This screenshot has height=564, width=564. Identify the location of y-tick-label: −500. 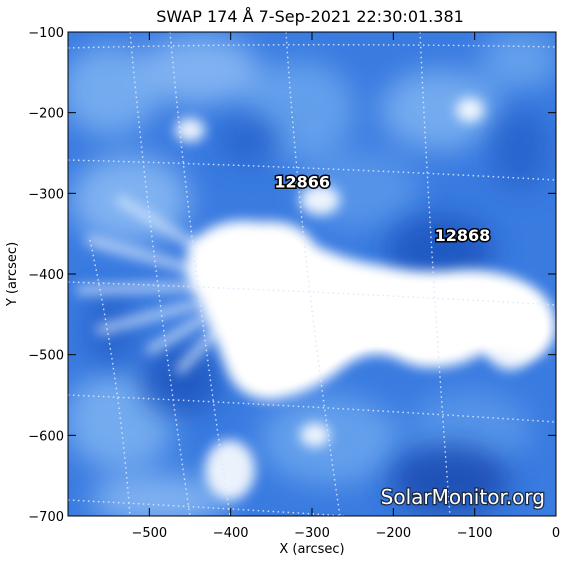
(46, 356).